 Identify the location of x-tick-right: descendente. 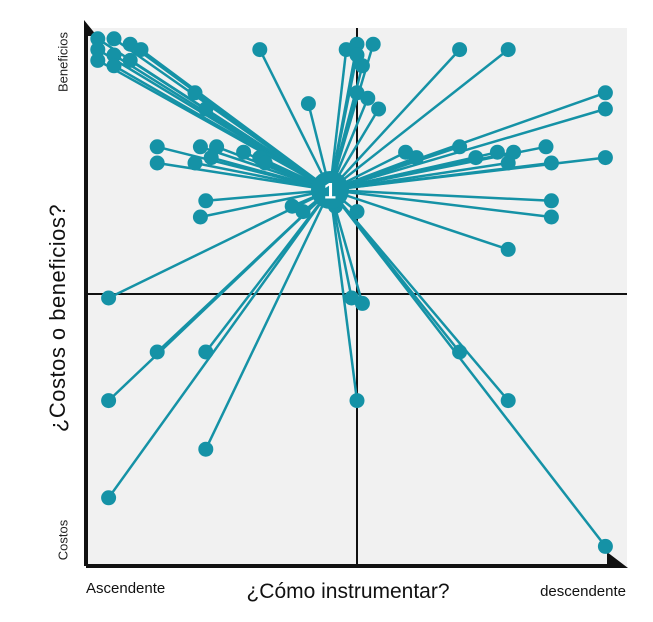
(583, 591).